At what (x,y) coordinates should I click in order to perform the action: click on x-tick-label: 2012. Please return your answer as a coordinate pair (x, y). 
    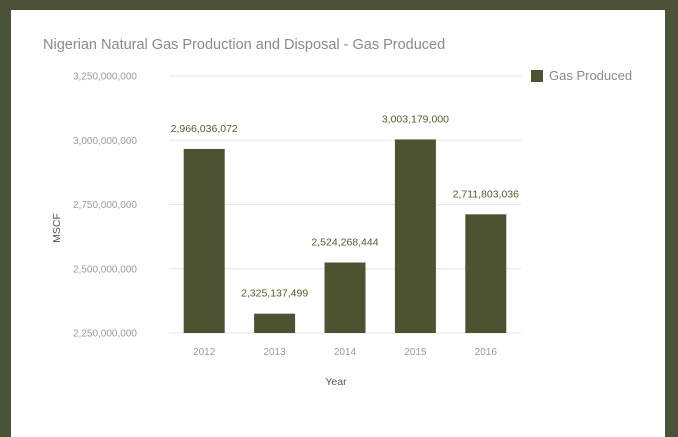
    Looking at the image, I should click on (204, 352).